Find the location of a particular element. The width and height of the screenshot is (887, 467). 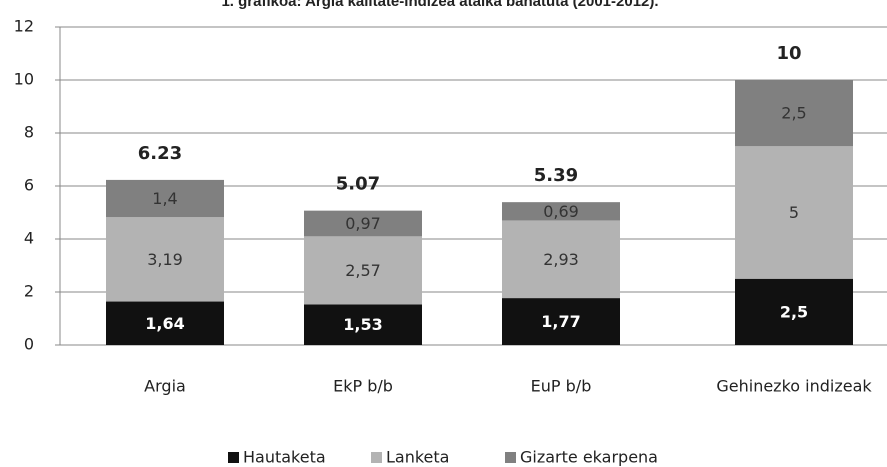

data-label: 0,97 is located at coordinates (363, 223).